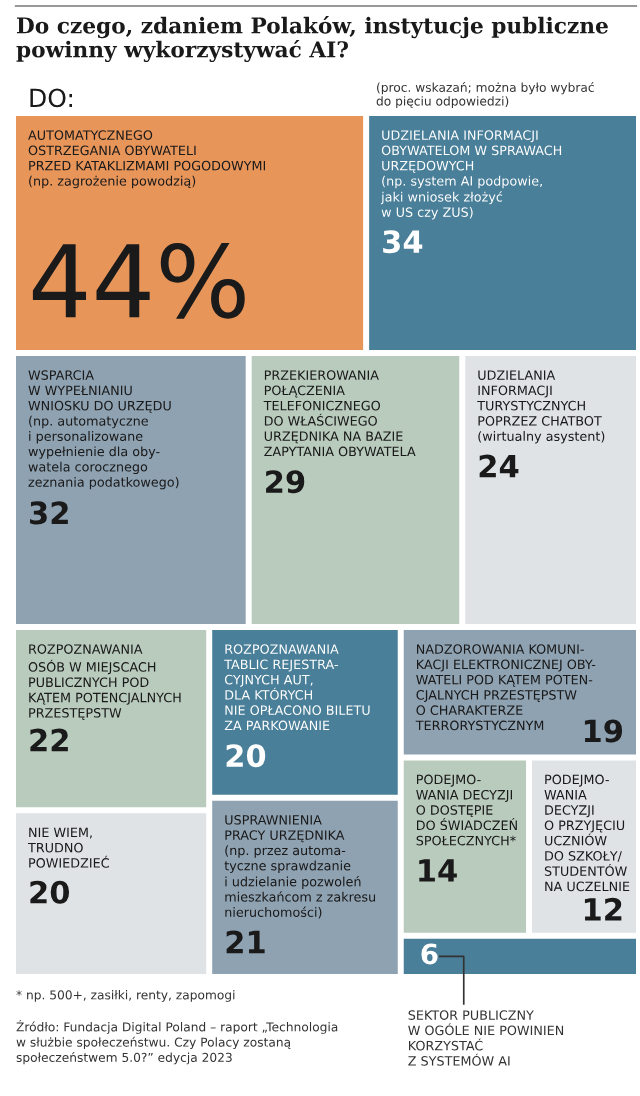 Image resolution: width=640 pixels, height=1096 pixels. Describe the element at coordinates (403, 242) in the screenshot. I see `data-label: 34` at that location.